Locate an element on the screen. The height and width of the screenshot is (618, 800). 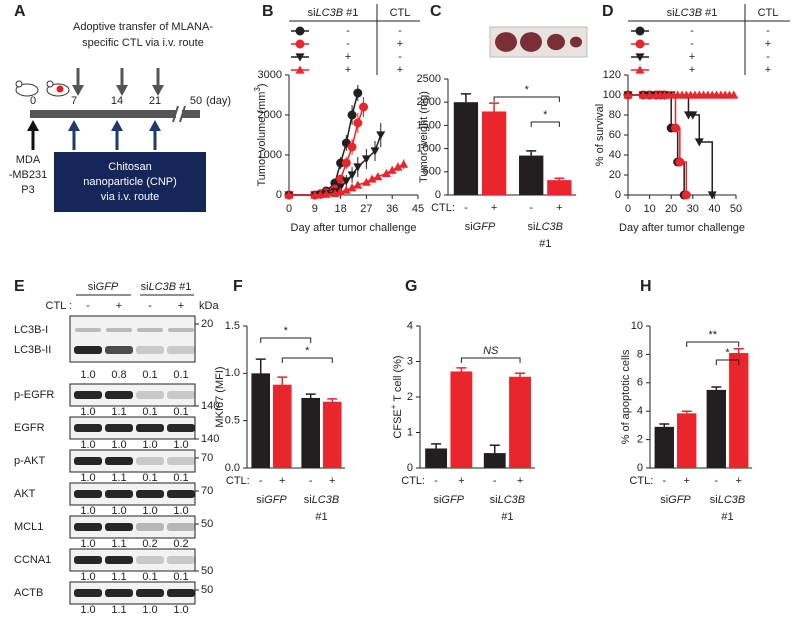
transfer-text: Adoptive transfer of MLANA- is located at coordinates (143, 27).